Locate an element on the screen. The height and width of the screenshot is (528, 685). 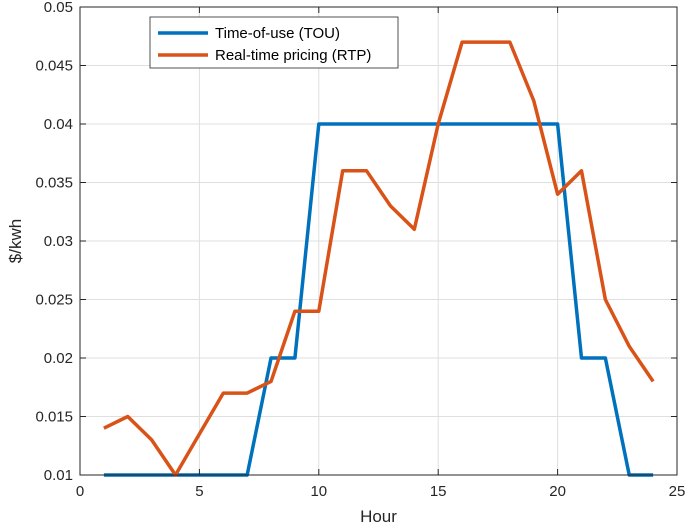
y-tick-label: 0.01 is located at coordinates (58, 475).